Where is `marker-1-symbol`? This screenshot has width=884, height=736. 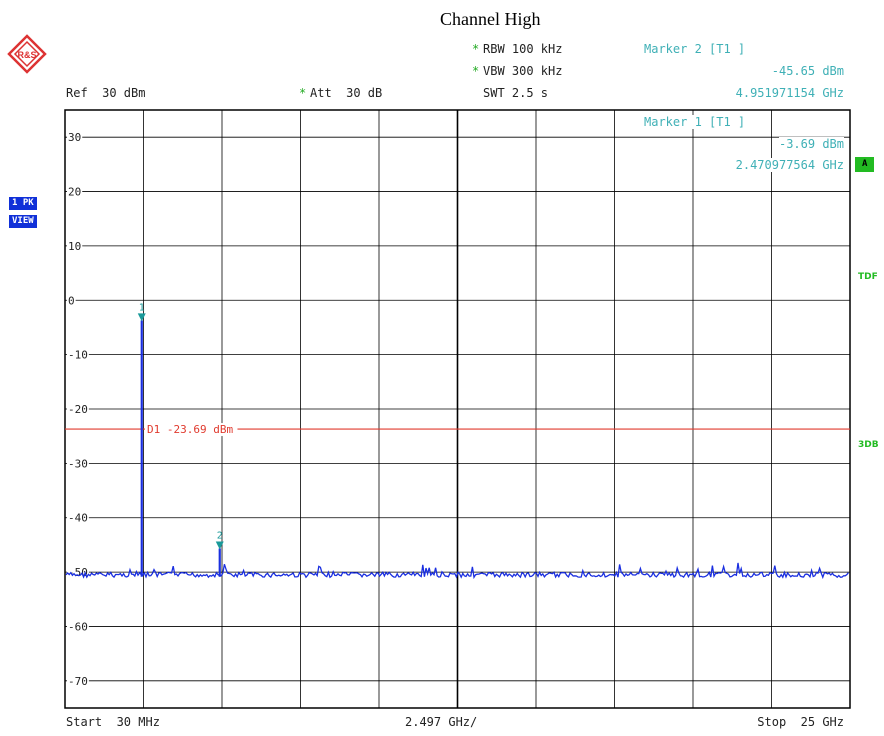
marker-1-symbol is located at coordinates (141, 317).